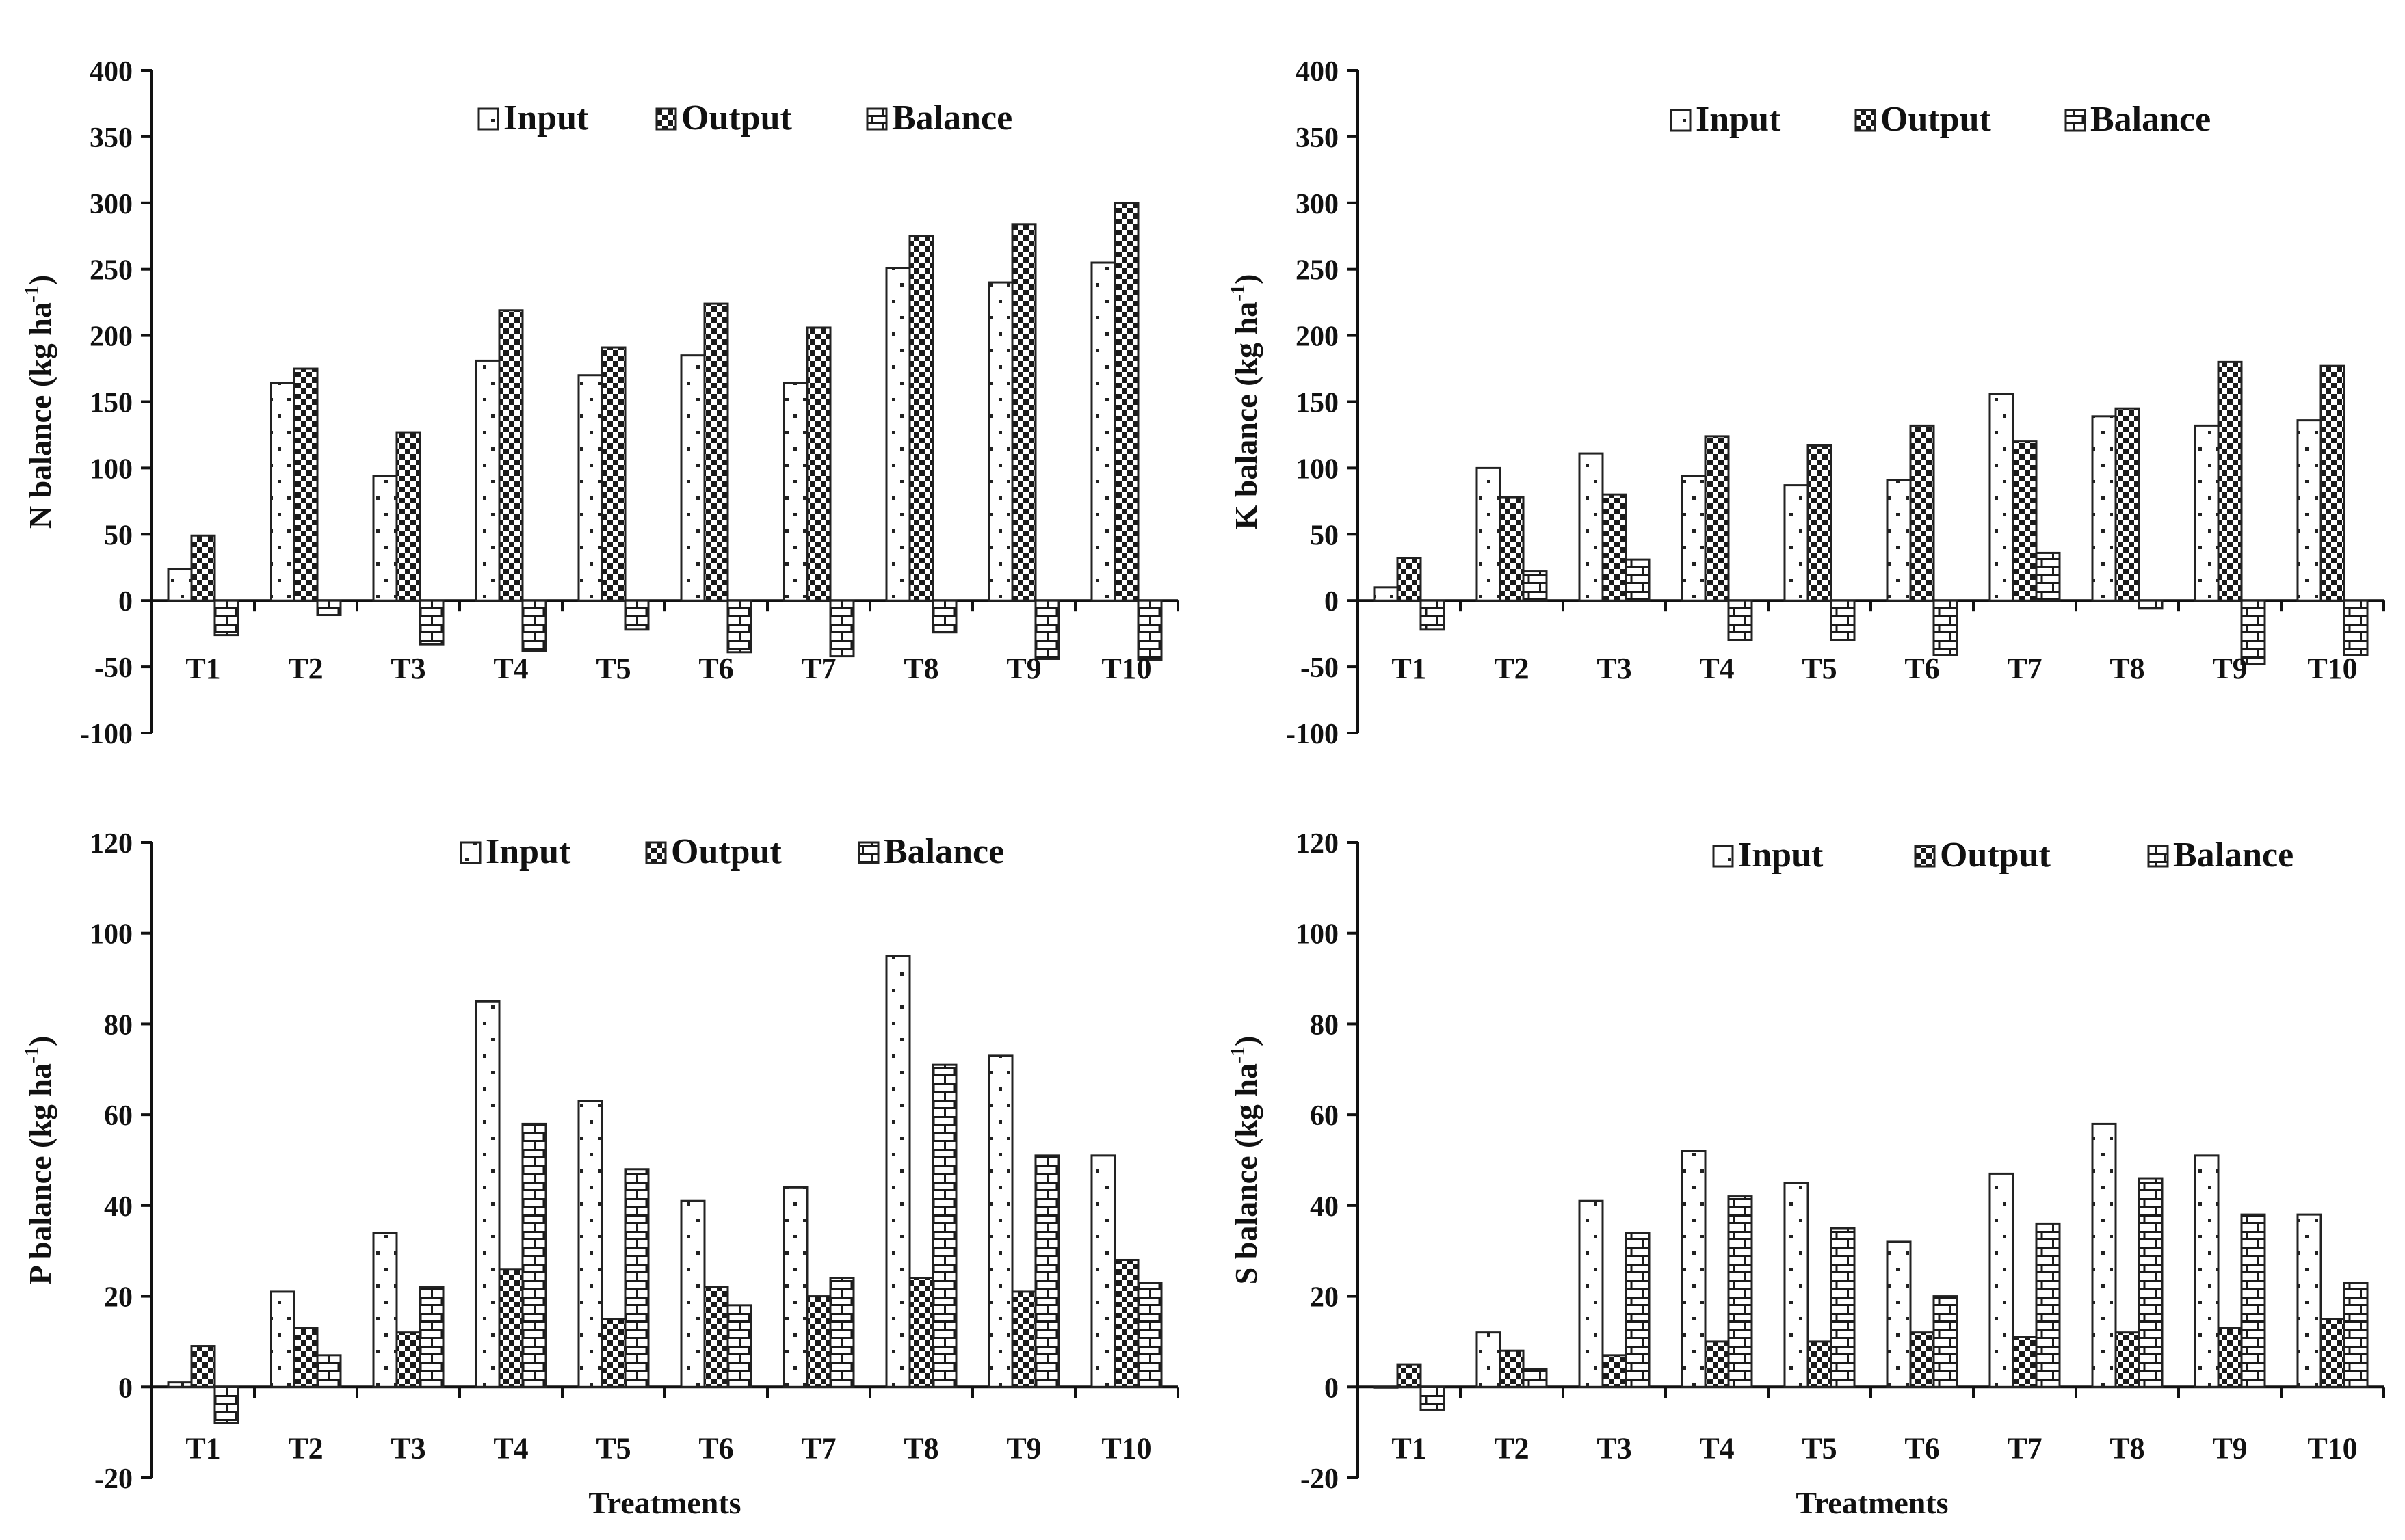 The image size is (2405, 1540). I want to click on x-axis-title: Treatments, so click(664, 1502).